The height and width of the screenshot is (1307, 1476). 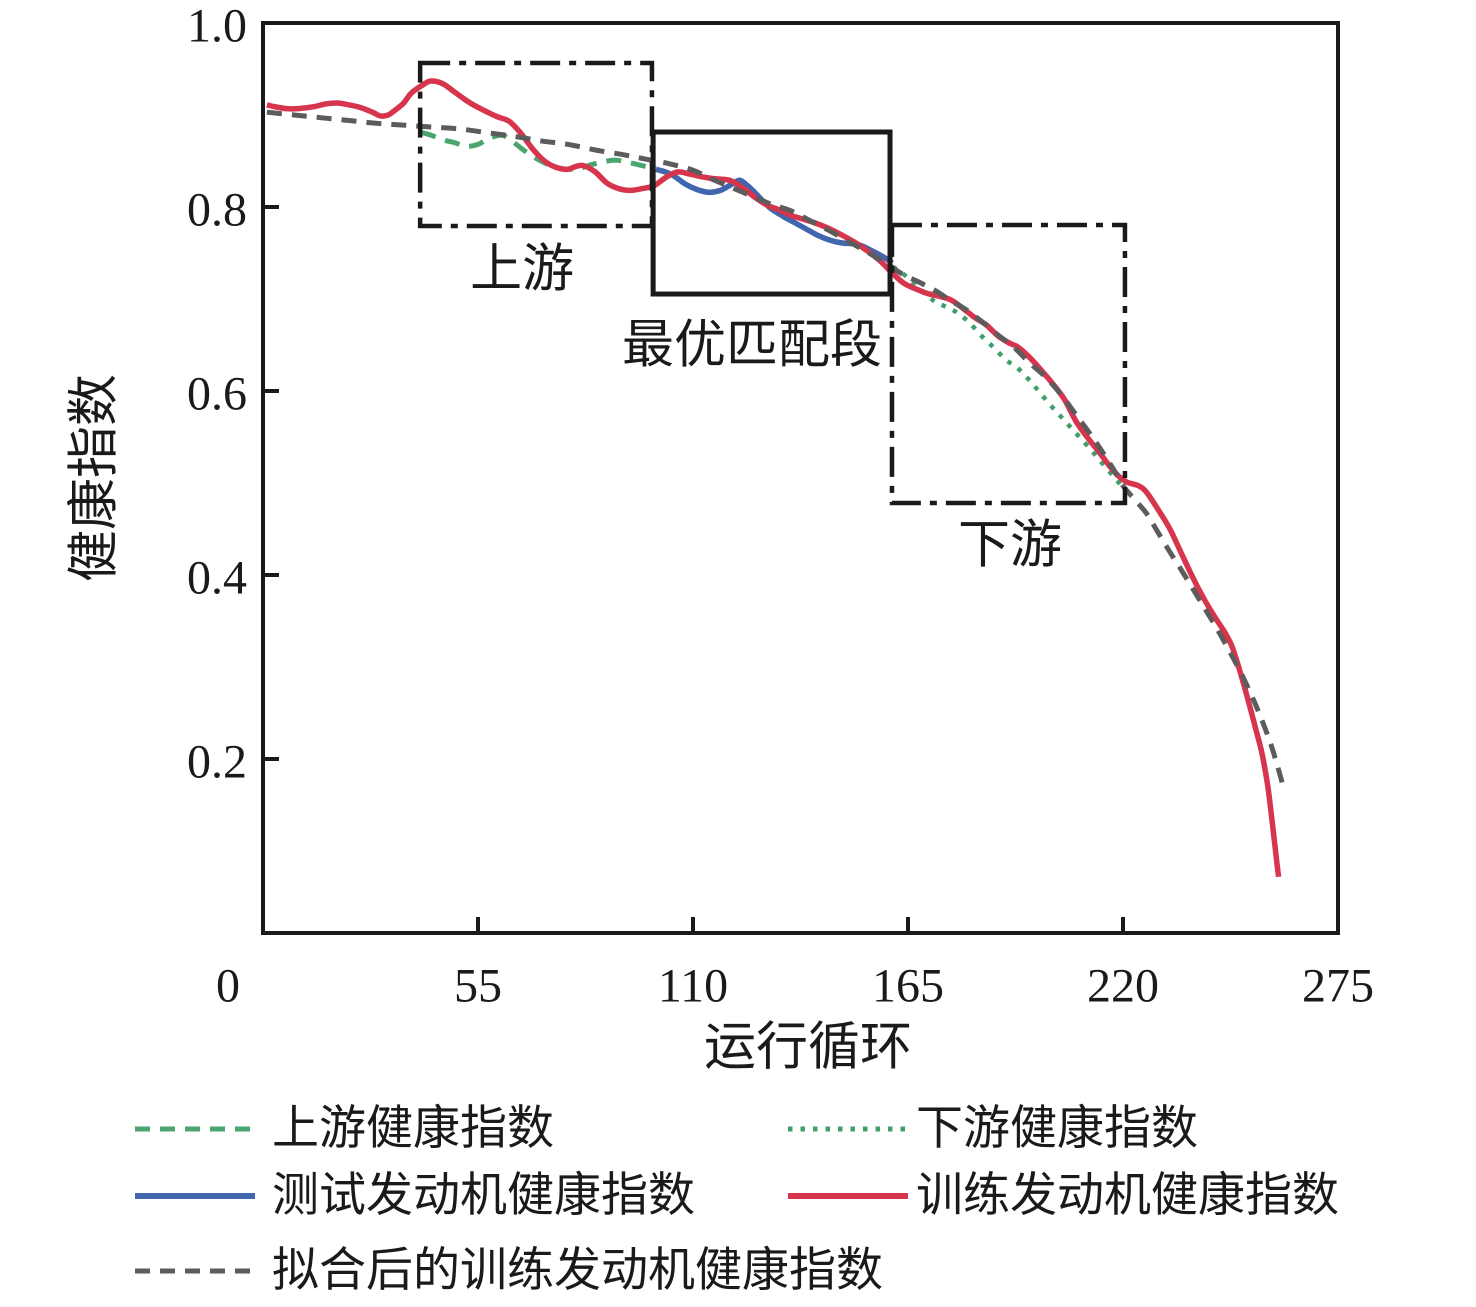 What do you see at coordinates (95, 478) in the screenshot?
I see `y-axis-title: 健康指数` at bounding box center [95, 478].